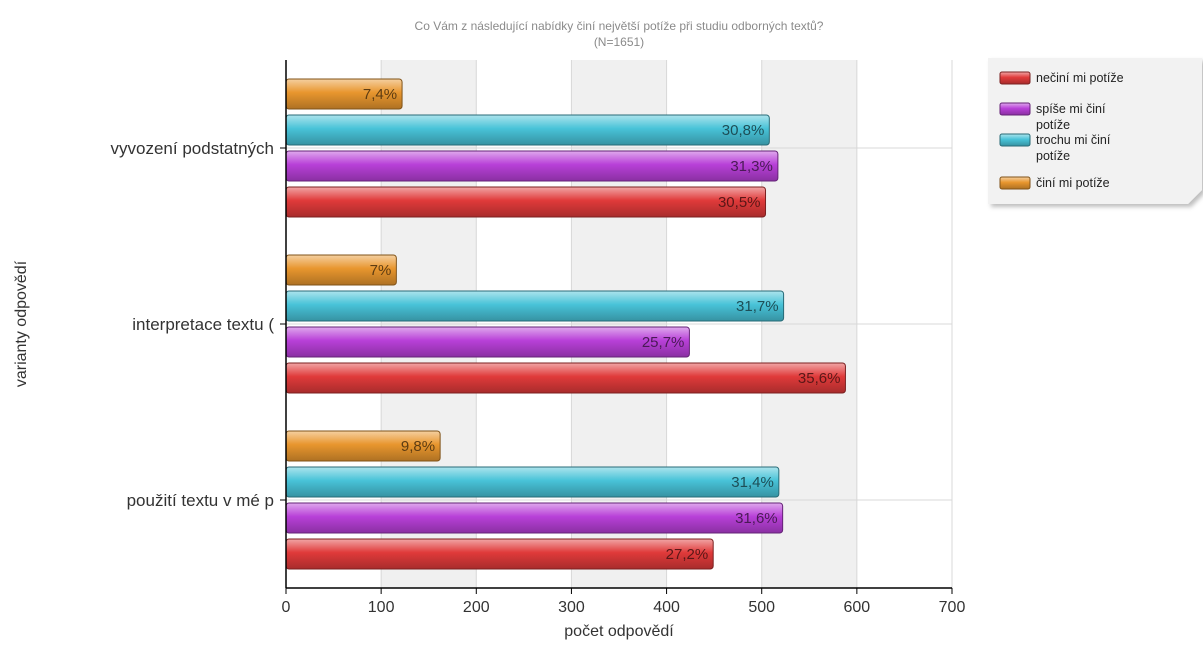 The height and width of the screenshot is (654, 1203). What do you see at coordinates (381, 270) in the screenshot?
I see `bar-value-label: 7%` at bounding box center [381, 270].